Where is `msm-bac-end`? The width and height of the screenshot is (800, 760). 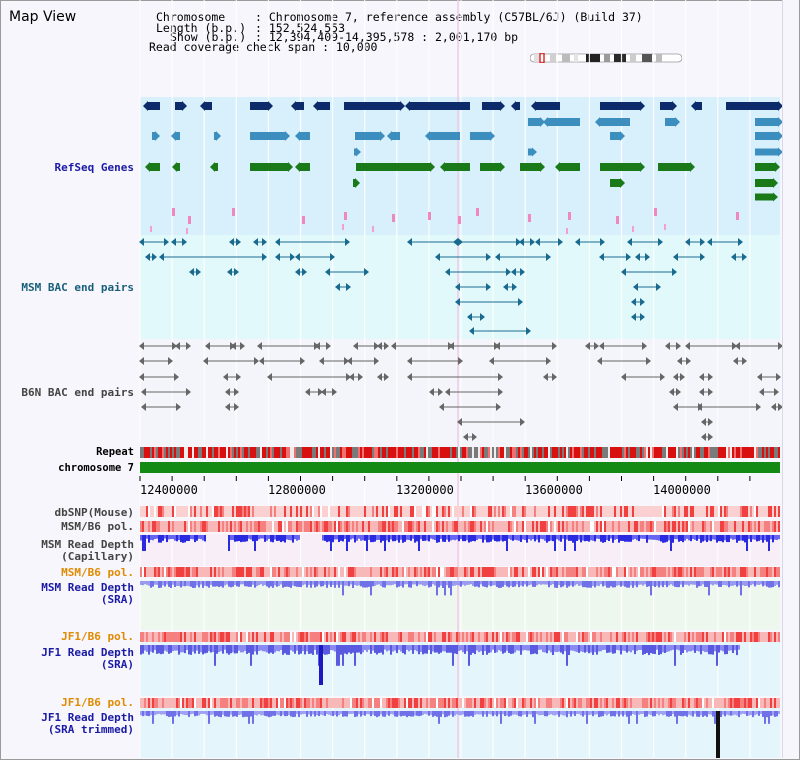 msm-bac-end is located at coordinates (471, 331).